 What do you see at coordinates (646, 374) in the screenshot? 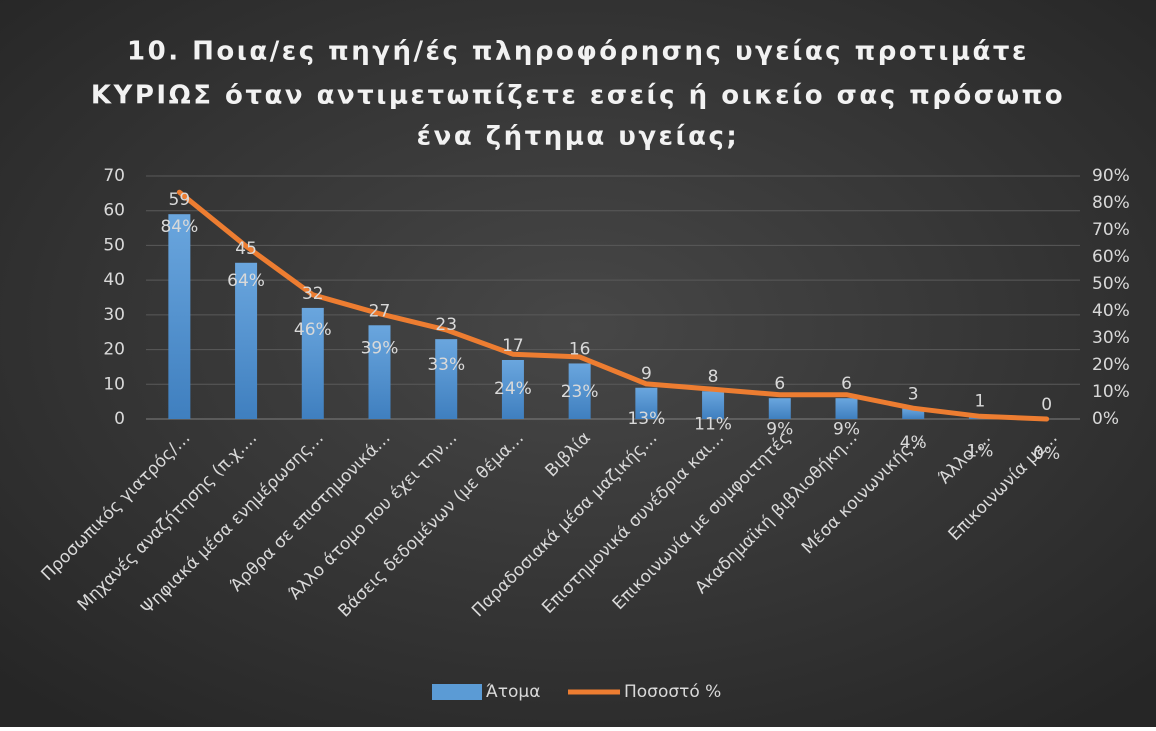
I see `bar-value-label: 9` at bounding box center [646, 374].